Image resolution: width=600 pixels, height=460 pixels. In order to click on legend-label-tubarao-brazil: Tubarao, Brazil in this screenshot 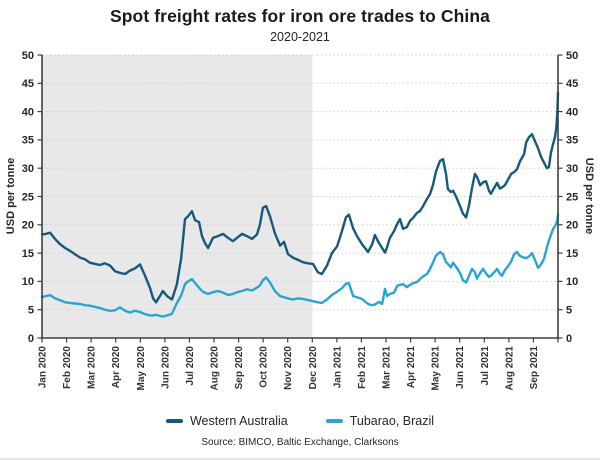, I will do `click(392, 421)`.